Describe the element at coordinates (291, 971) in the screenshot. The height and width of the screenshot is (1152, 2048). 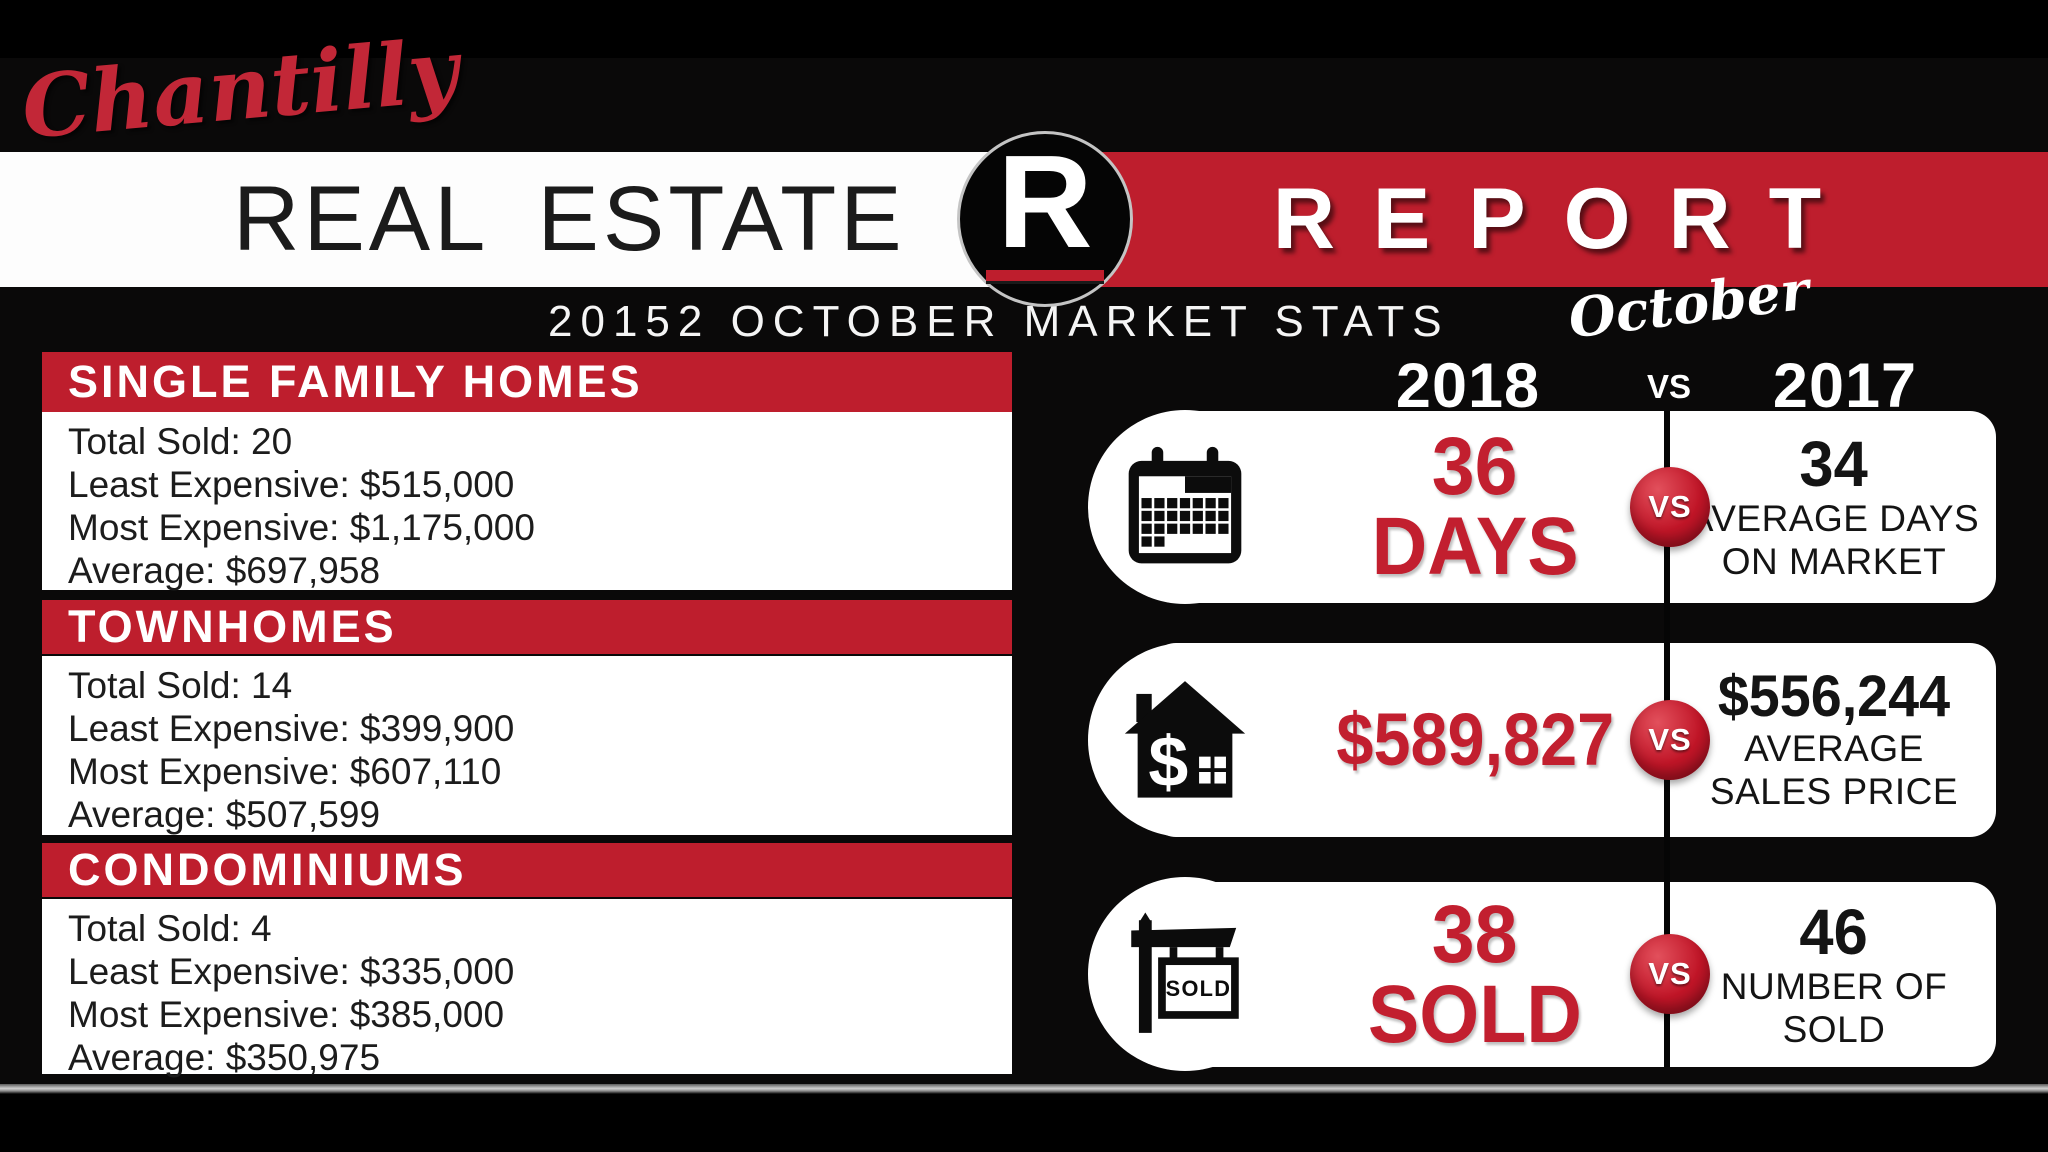
I see `stat-line: Least Expensive: $335,000` at that location.